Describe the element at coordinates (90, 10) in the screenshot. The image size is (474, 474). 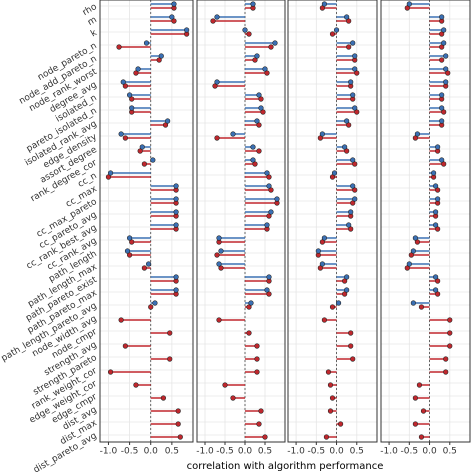
I see `y-tick-label: rho` at that location.